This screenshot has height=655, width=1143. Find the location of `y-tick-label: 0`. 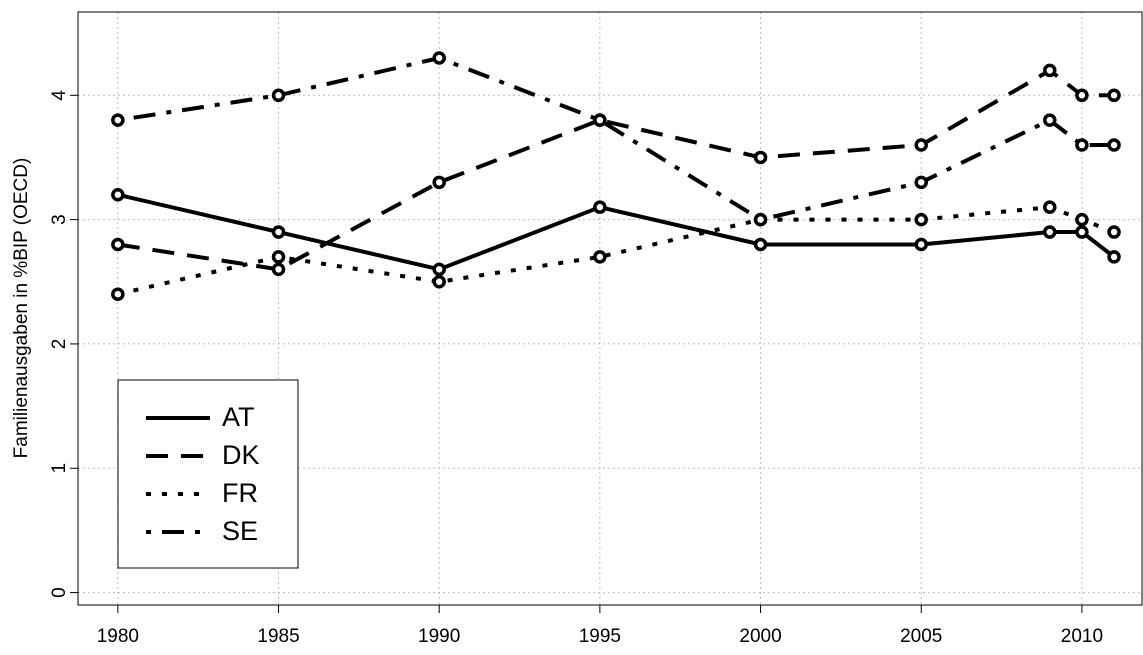

y-tick-label: 0 is located at coordinates (59, 592).